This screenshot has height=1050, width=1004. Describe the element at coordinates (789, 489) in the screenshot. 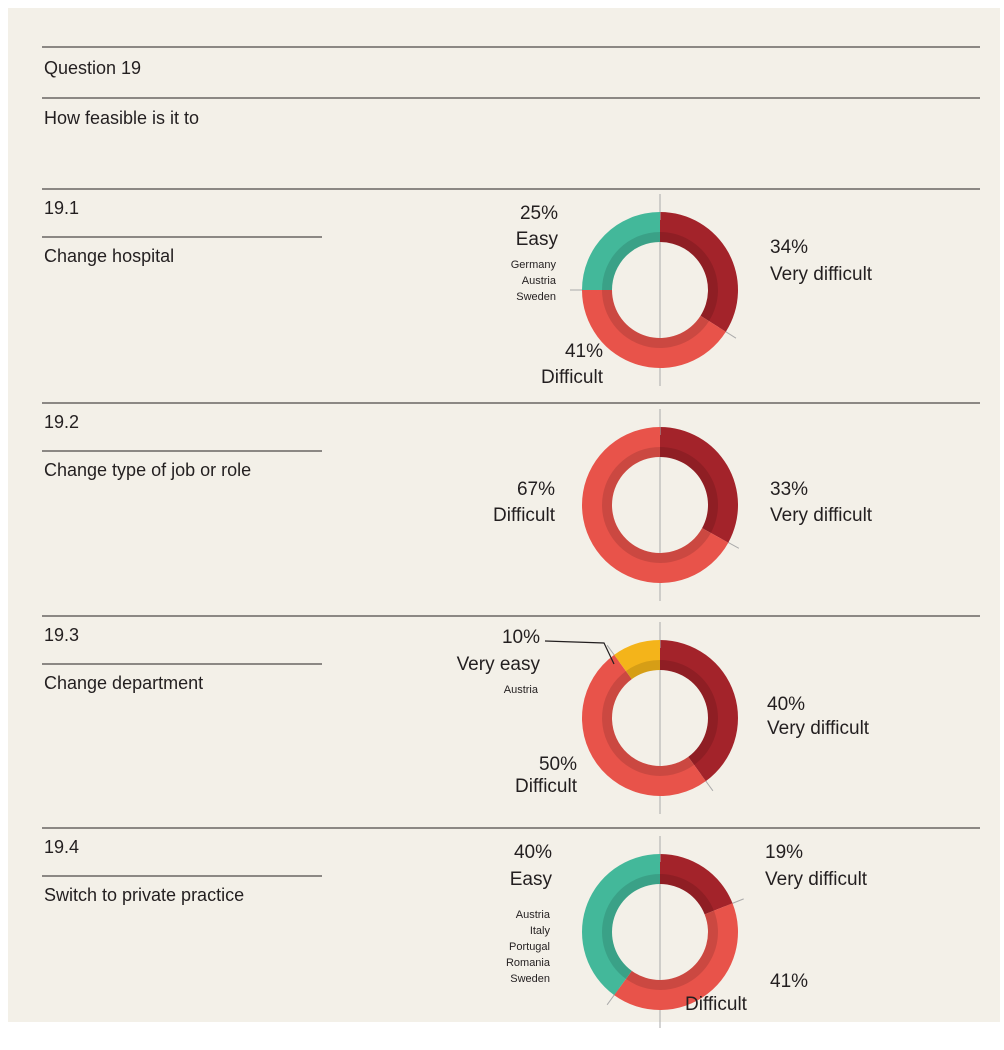

I see `value-label: 33%` at that location.